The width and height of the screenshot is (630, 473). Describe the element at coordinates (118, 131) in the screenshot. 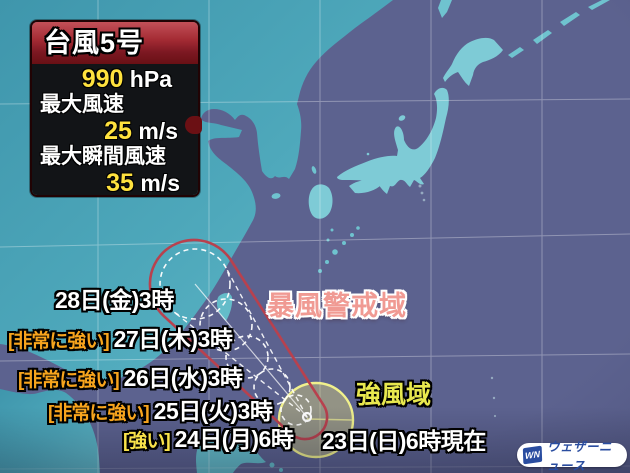

I see `max-wind-value: 25` at that location.